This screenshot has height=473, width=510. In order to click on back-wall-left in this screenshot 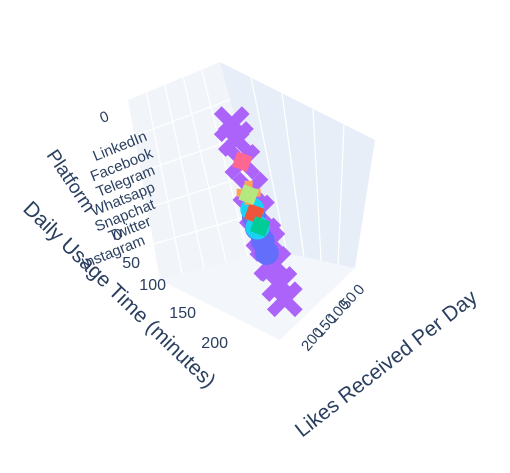, I will do `click(199, 171)`.